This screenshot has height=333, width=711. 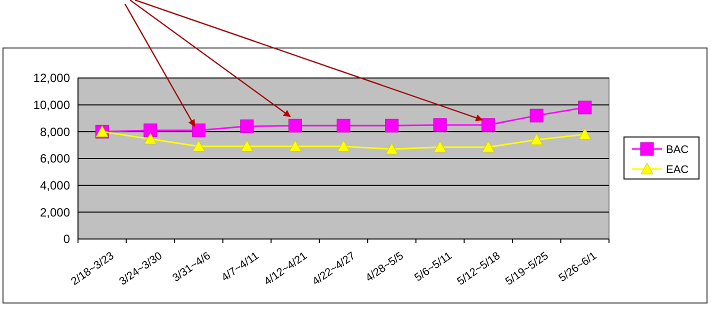 I want to click on y-tick-label: 6,000, so click(x=55, y=159).